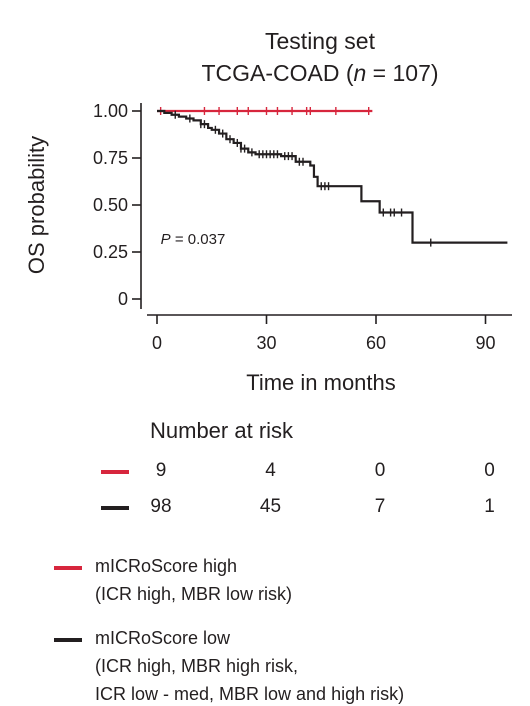 The height and width of the screenshot is (706, 530). I want to click on y-axis-label: OS probability, so click(36, 205).